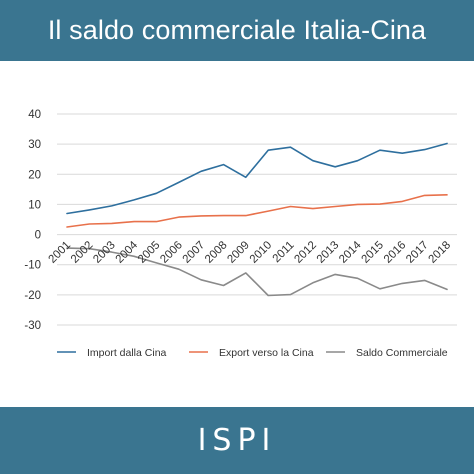 This screenshot has height=474, width=474. I want to click on page-title: Il saldo commerciale Italia-Cina, so click(237, 30).